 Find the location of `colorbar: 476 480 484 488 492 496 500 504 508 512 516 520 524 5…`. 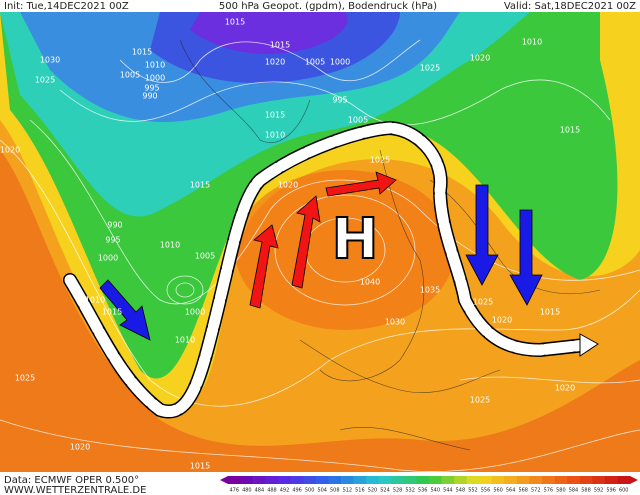

colorbar: 476 480 484 488 492 496 500 504 508 512 516 520 524 5… is located at coordinates (429, 485).